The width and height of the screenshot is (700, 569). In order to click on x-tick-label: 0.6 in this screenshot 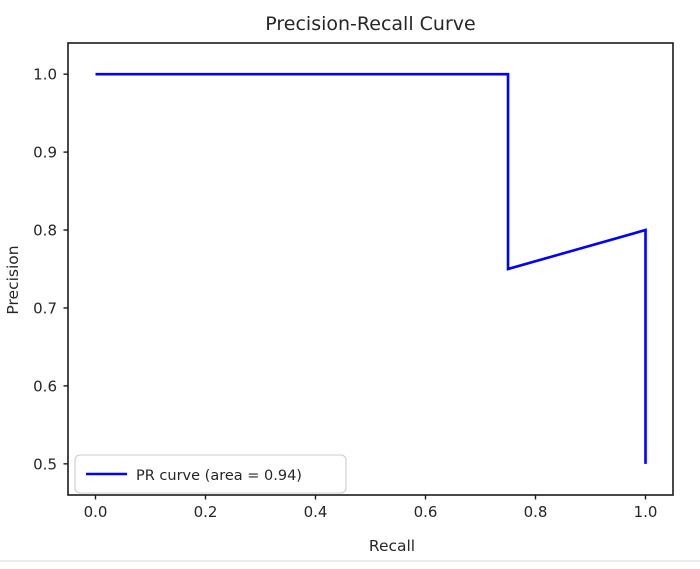, I will do `click(426, 512)`.